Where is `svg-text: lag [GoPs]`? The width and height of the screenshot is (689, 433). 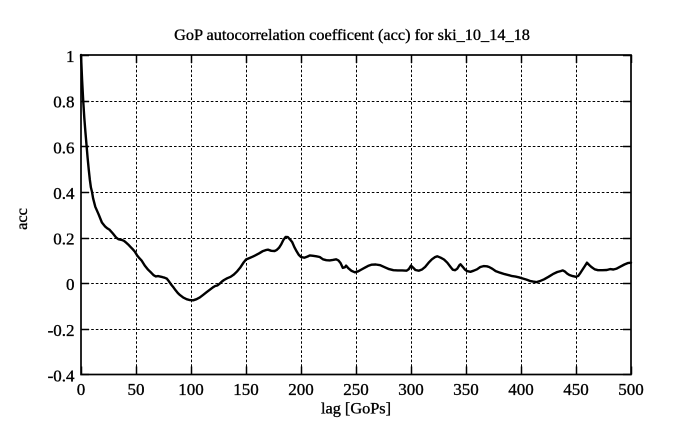
svg-text: lag [GoPs] is located at coordinates (356, 408).